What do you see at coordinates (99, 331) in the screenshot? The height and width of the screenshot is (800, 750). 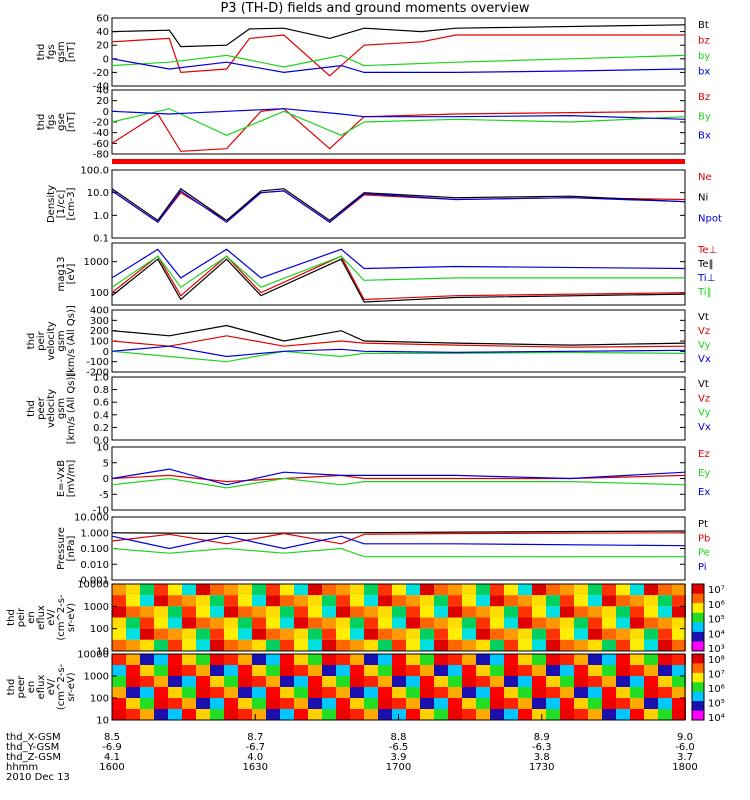 I see `y-tick-label: 200` at bounding box center [99, 331].